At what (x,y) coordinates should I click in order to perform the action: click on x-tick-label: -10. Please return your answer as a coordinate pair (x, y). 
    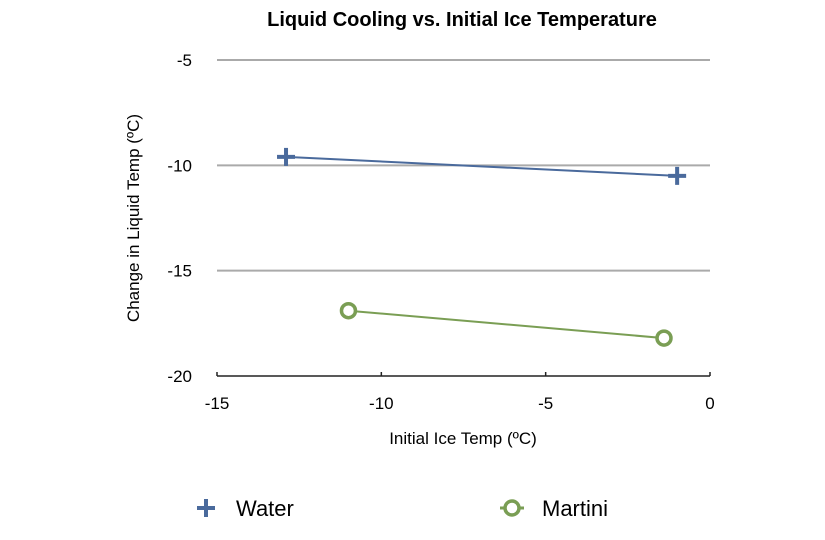
    Looking at the image, I should click on (381, 403).